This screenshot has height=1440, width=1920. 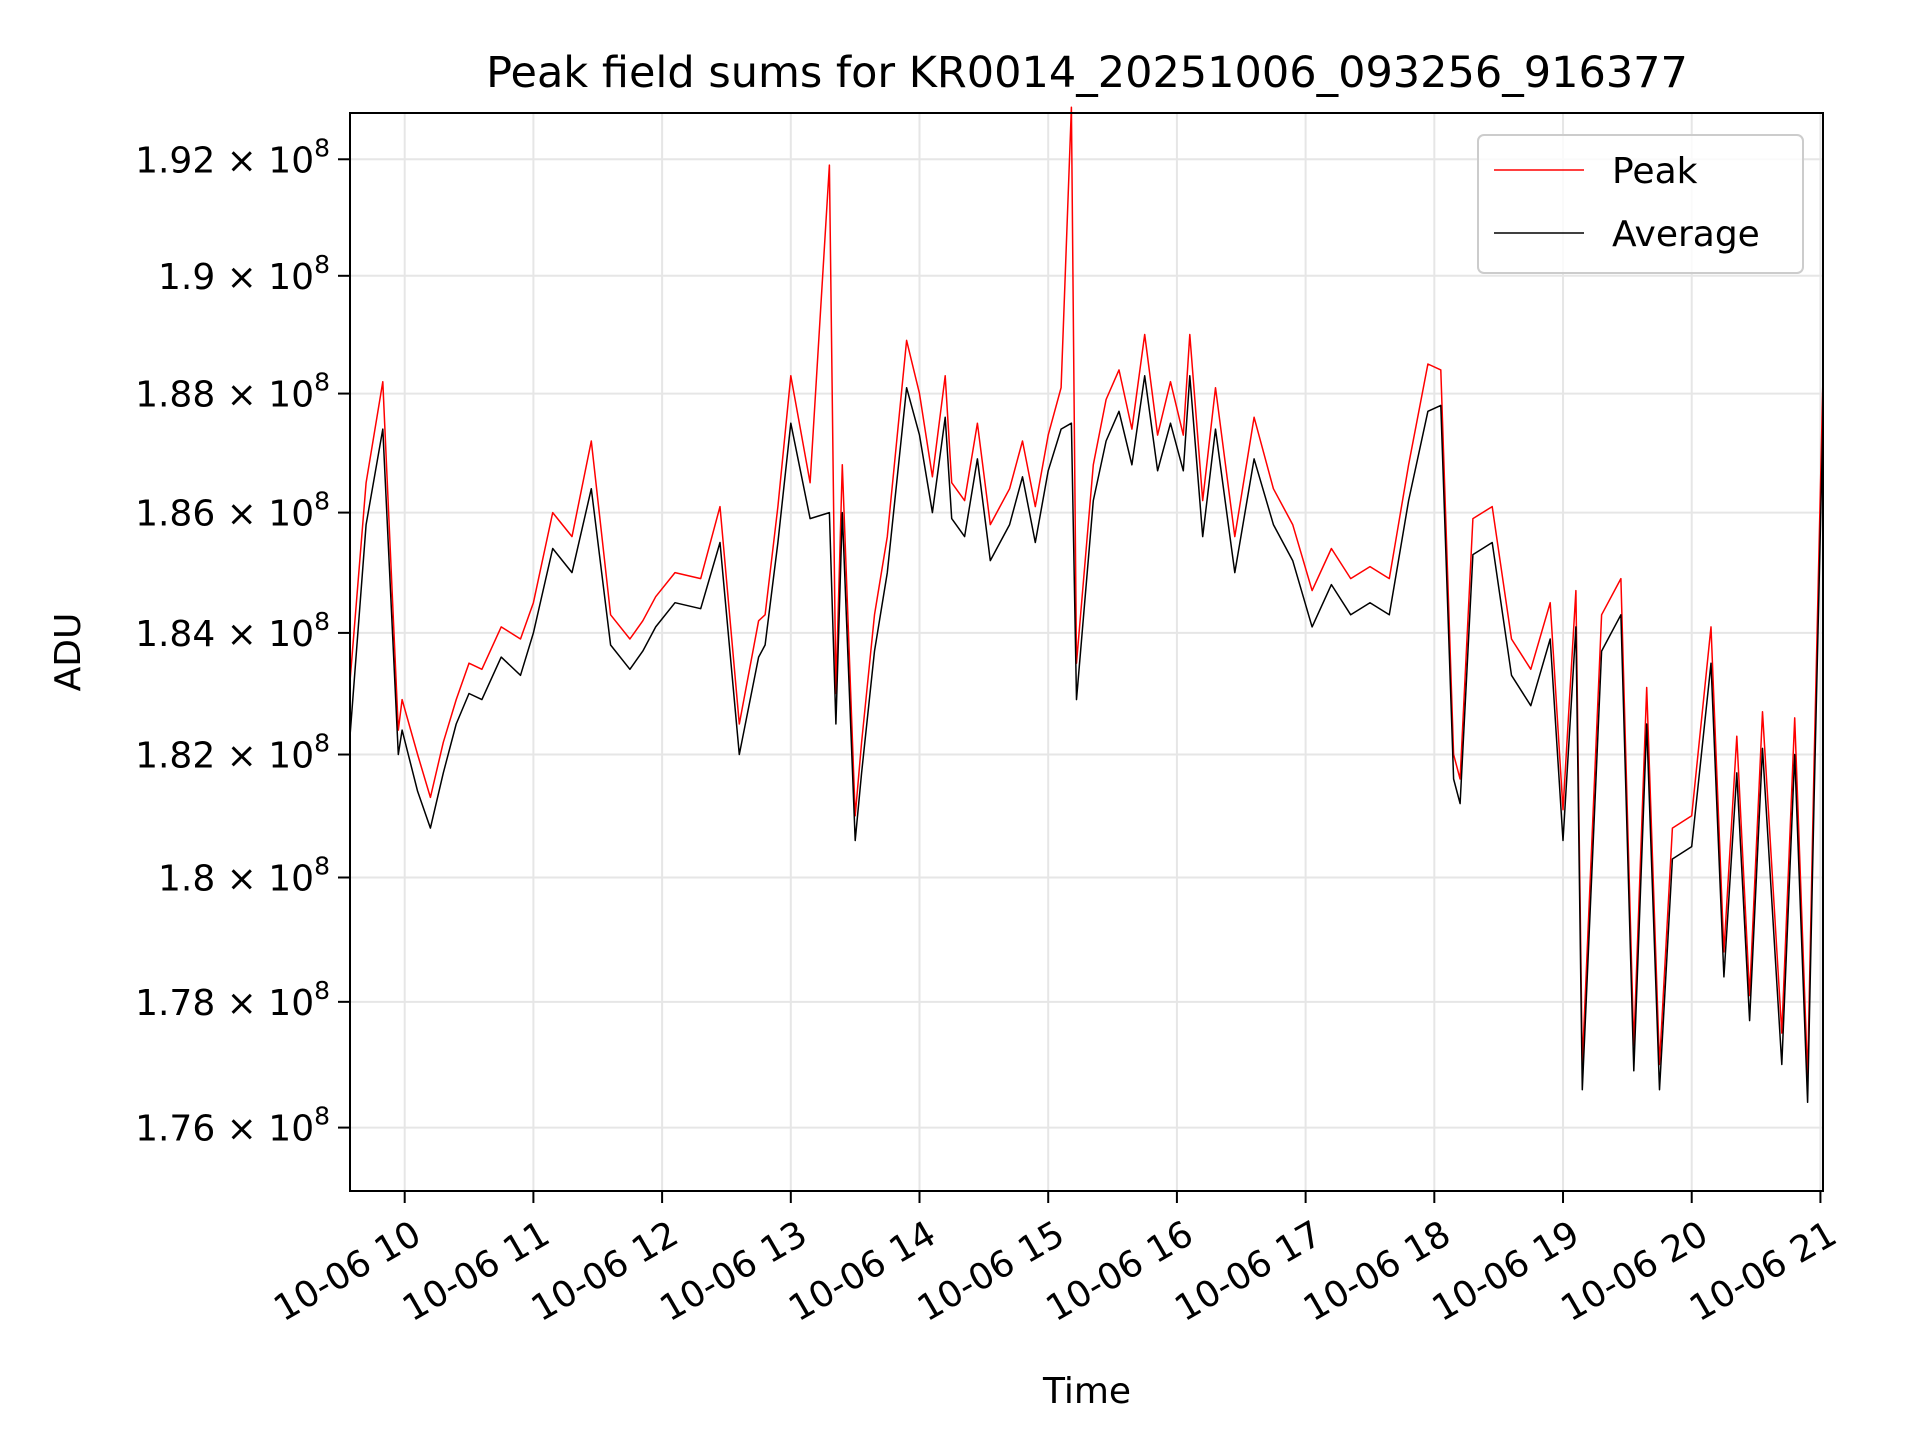 What do you see at coordinates (991, 1271) in the screenshot?
I see `x-tick-label: 10-06 15` at bounding box center [991, 1271].